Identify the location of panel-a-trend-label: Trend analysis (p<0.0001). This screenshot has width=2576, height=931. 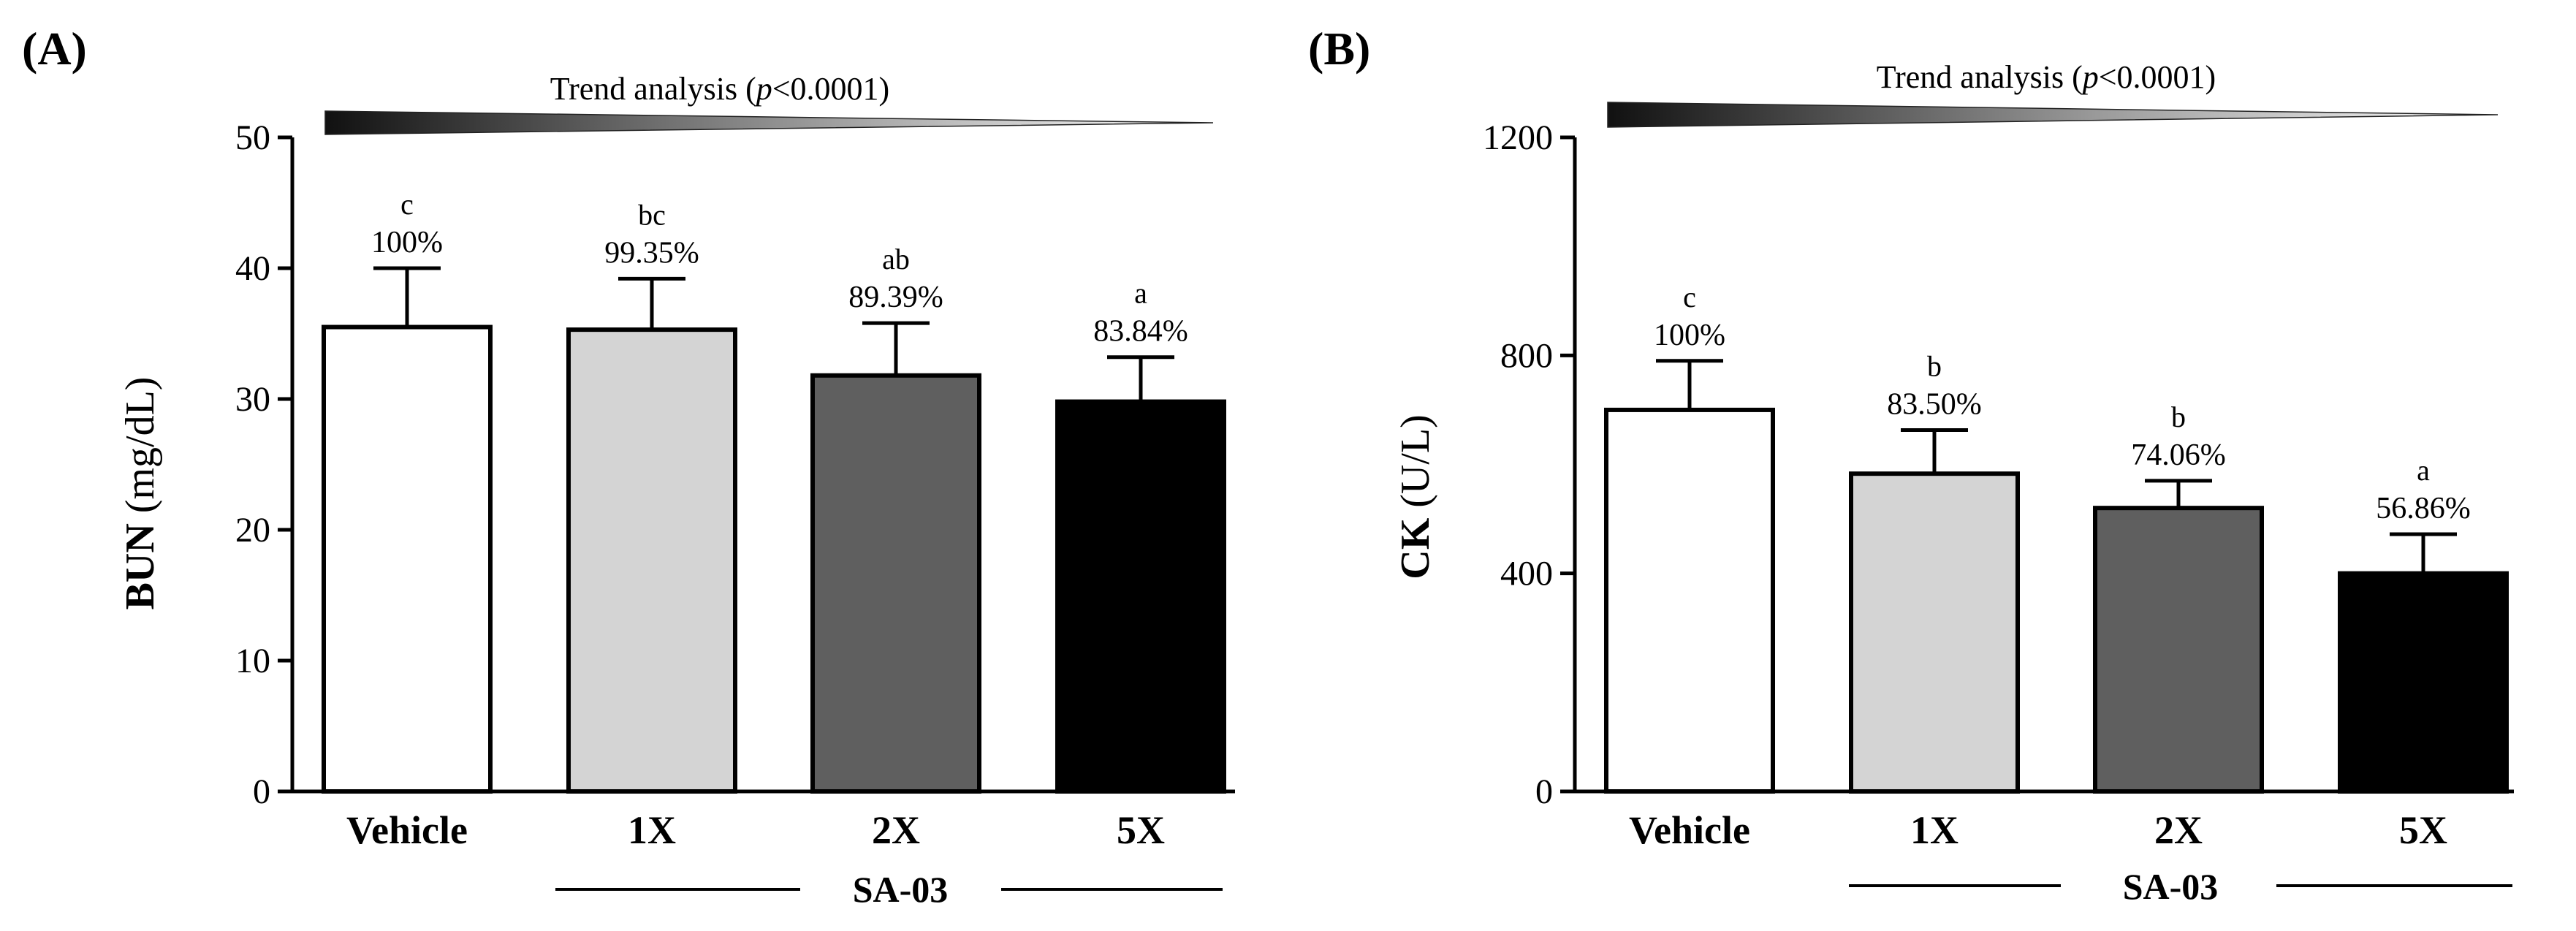
(719, 89).